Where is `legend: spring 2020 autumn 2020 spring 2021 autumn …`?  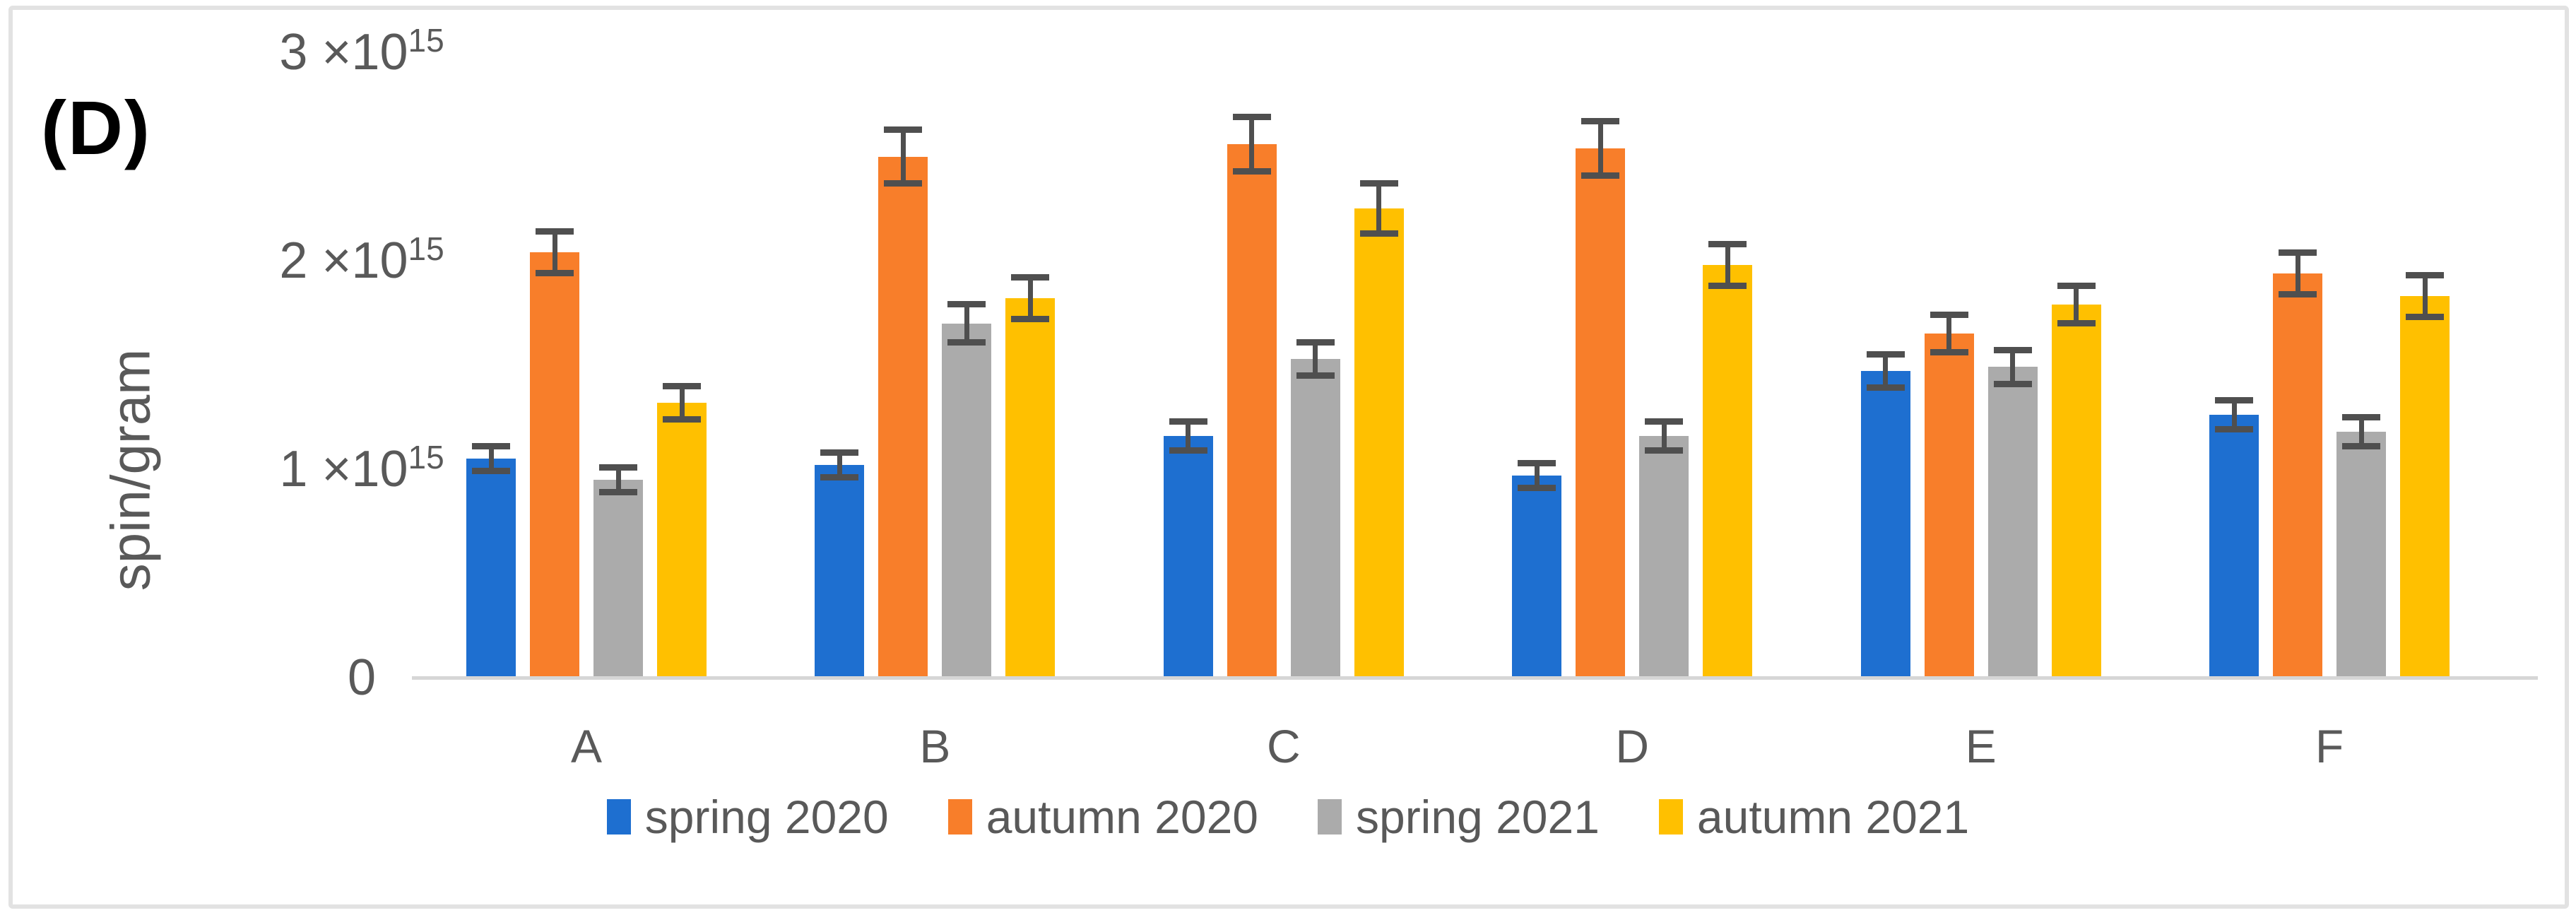 legend: spring 2020 autumn 2020 spring 2021 autumn … is located at coordinates (1288, 817).